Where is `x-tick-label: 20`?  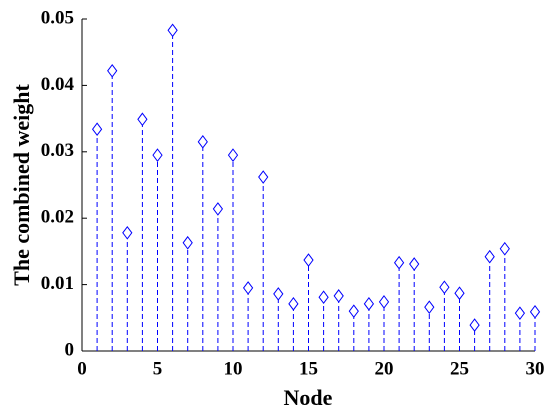 x-tick-label: 20 is located at coordinates (384, 368).